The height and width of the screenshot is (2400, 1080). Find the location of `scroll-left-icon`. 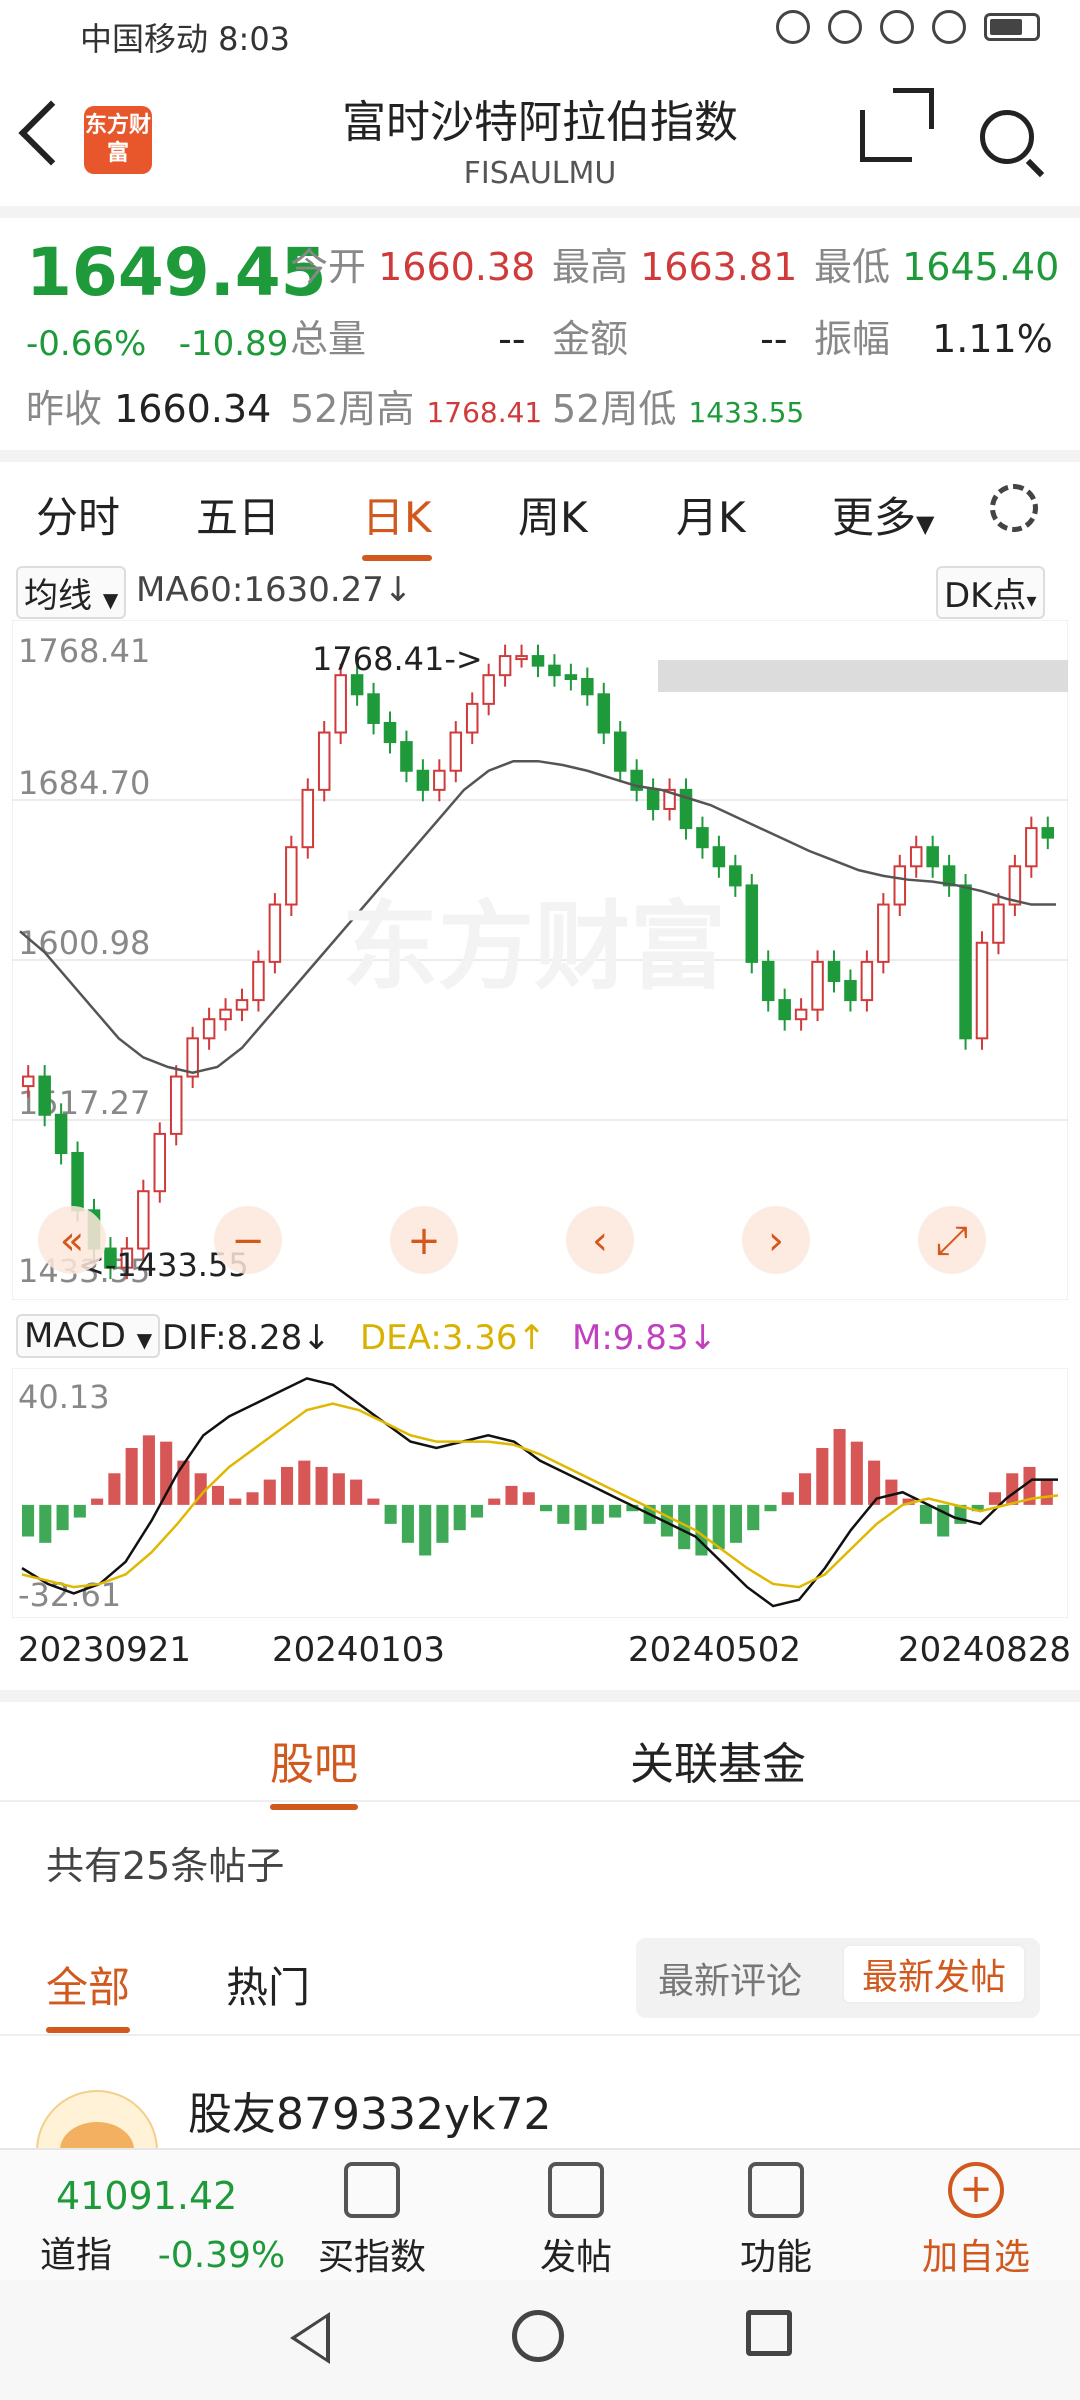

scroll-left-icon is located at coordinates (600, 1240).